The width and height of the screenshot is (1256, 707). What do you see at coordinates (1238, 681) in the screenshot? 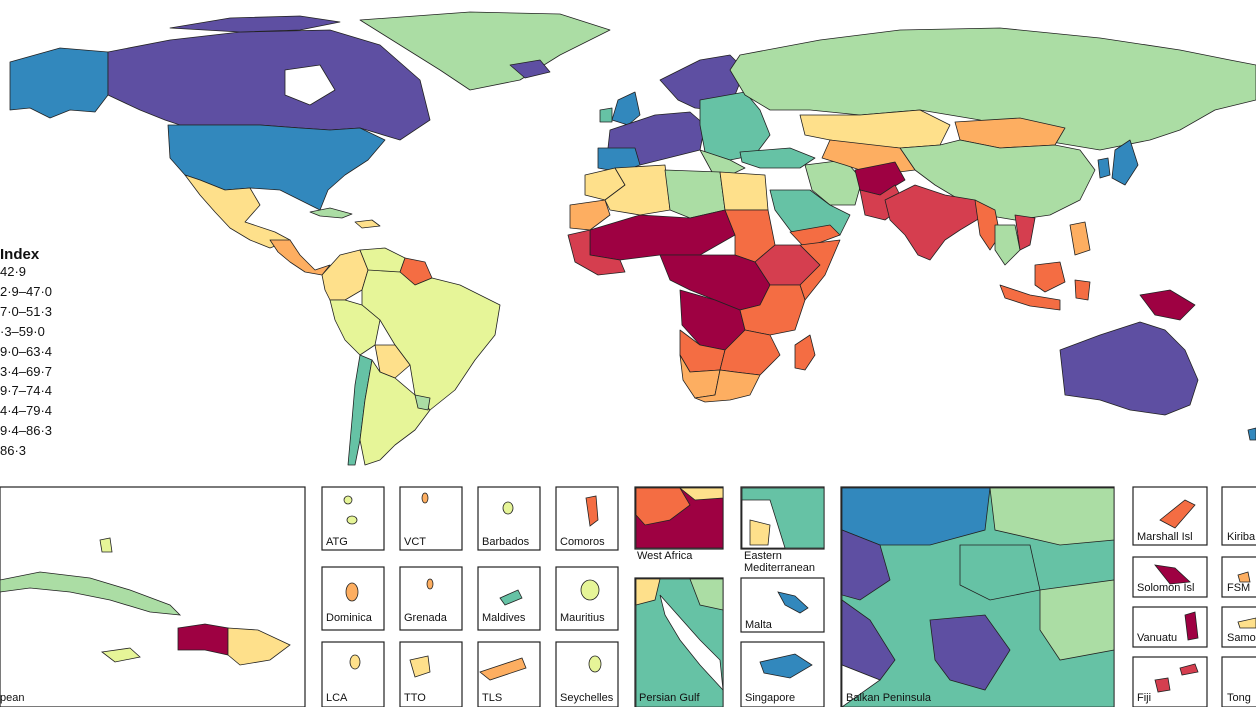
I see `inset-tonga` at bounding box center [1238, 681].